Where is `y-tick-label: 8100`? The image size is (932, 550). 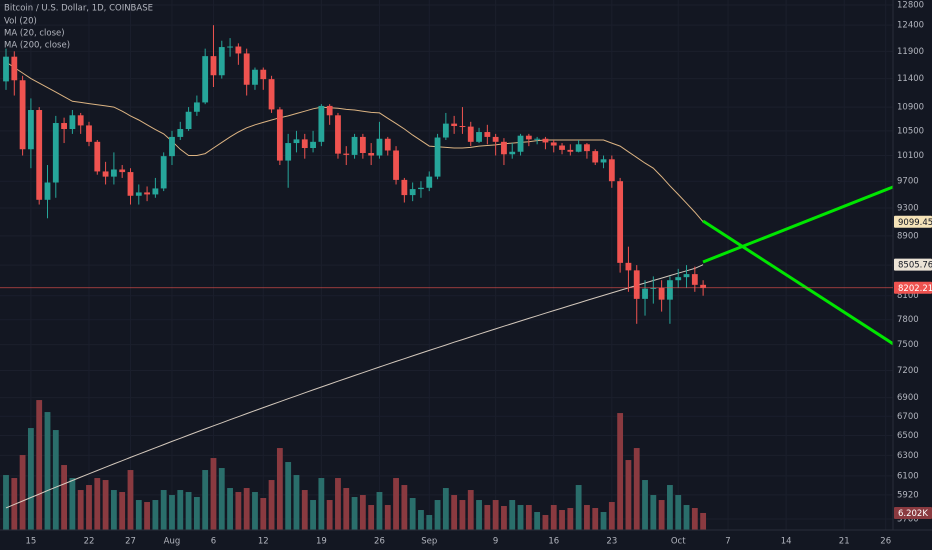
y-tick-label: 8100 is located at coordinates (908, 296).